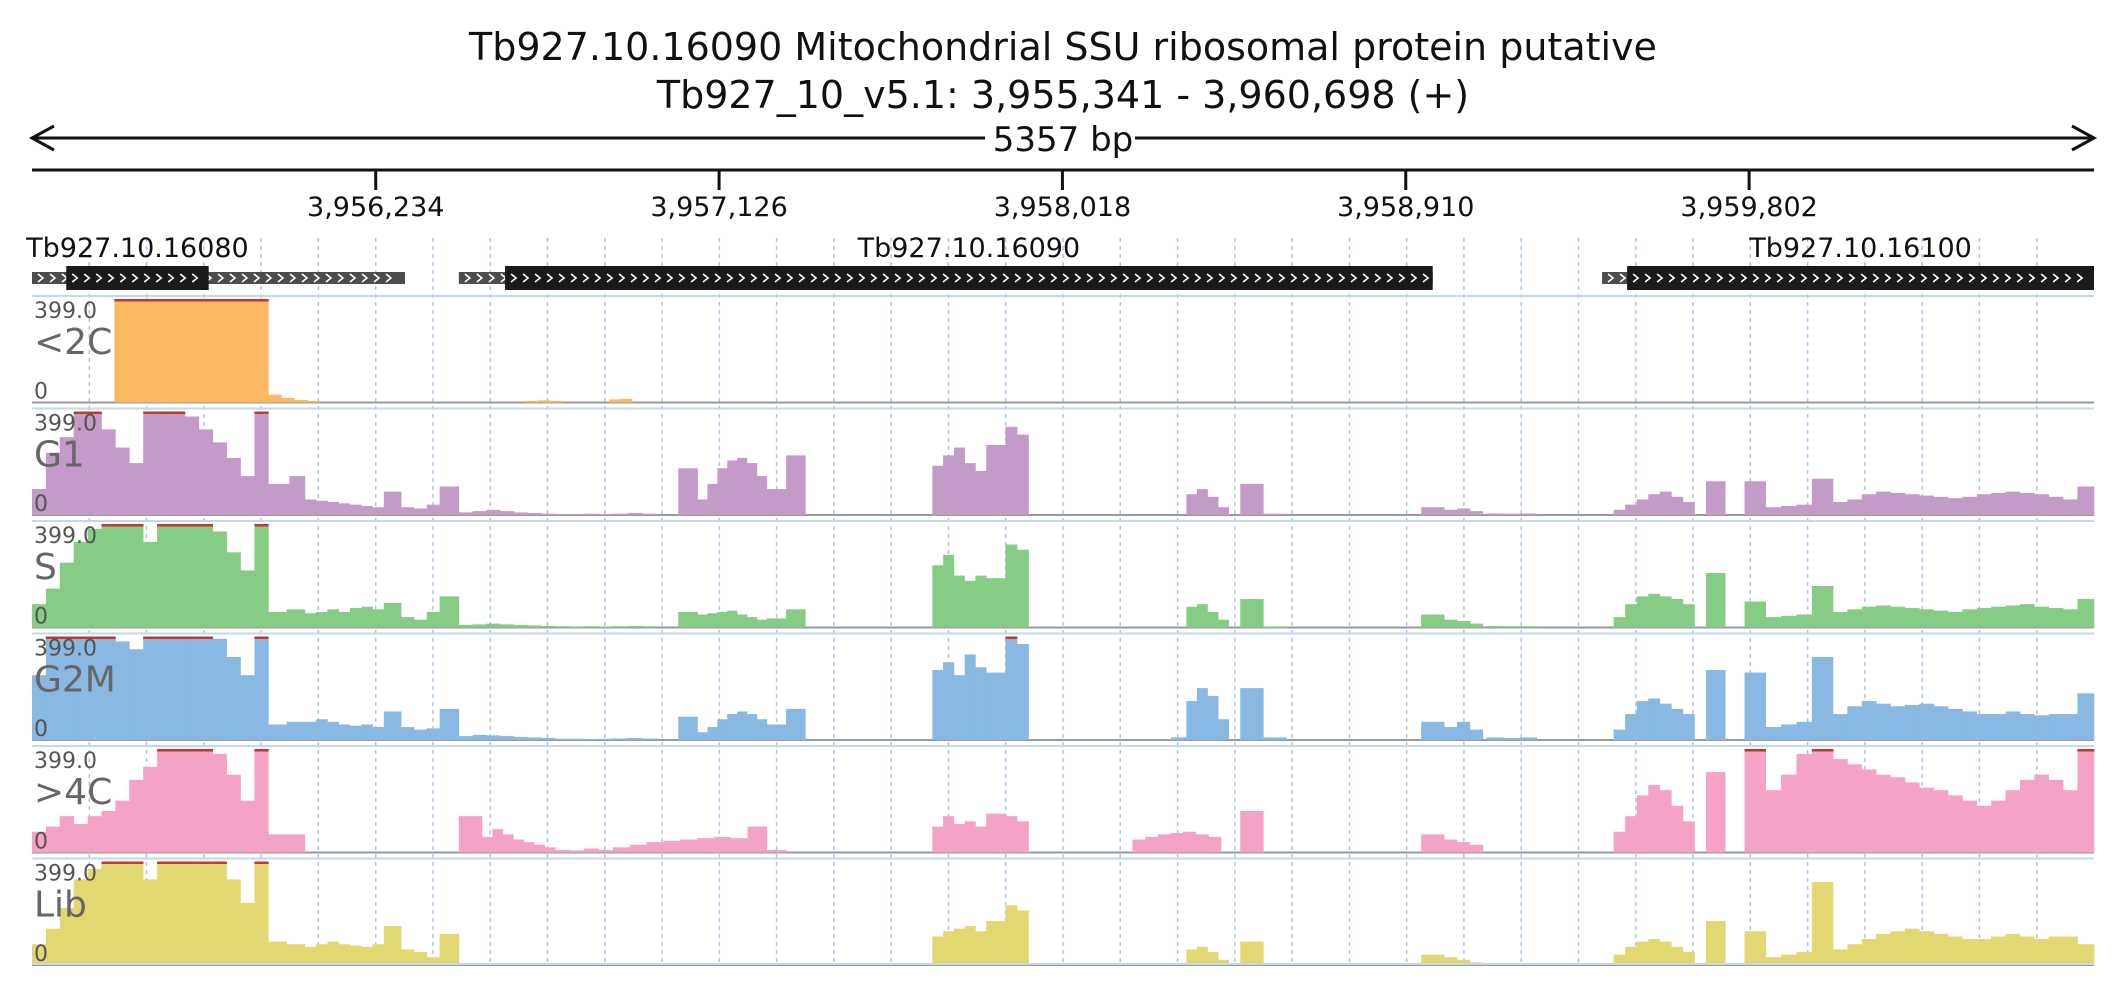  What do you see at coordinates (1063, 687) in the screenshot?
I see `track-3: 399.0 0 G2M` at bounding box center [1063, 687].